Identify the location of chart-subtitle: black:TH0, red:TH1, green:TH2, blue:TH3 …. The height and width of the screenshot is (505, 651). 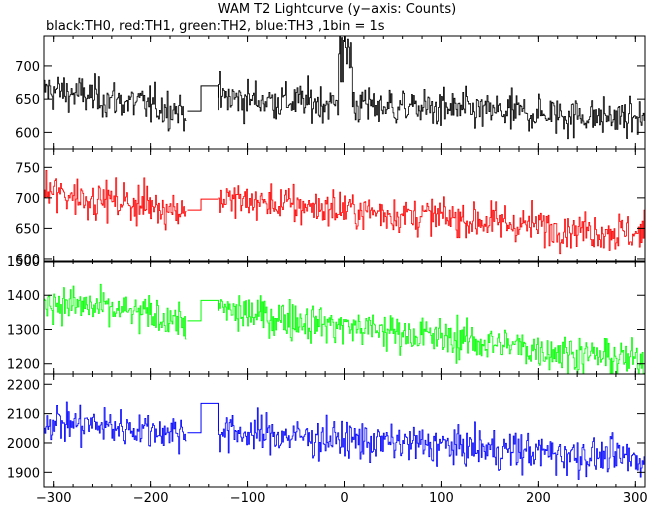
(215, 26).